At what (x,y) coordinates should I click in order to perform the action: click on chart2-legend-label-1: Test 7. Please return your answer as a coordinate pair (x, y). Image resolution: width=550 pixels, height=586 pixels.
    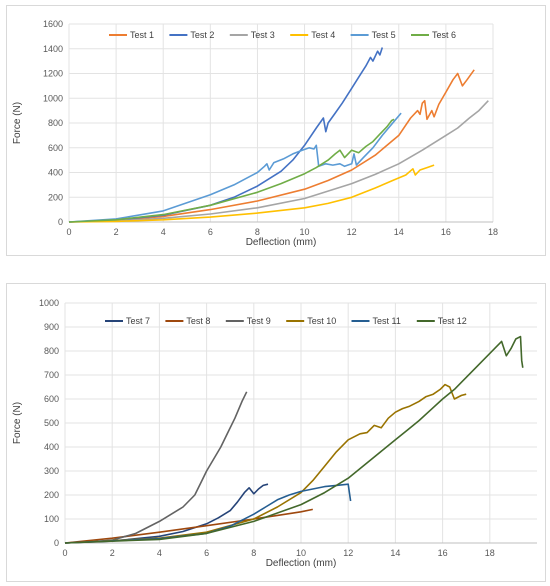
    Looking at the image, I should click on (138, 321).